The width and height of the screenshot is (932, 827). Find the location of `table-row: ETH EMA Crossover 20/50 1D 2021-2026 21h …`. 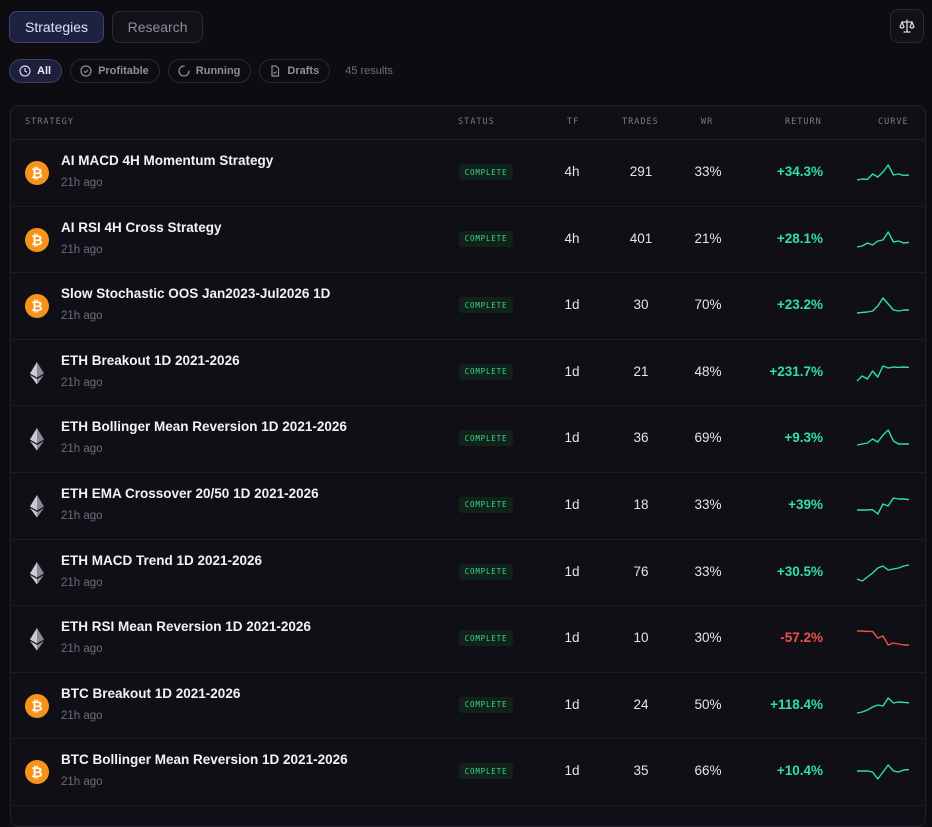

table-row: ETH EMA Crossover 20/50 1D 2021-2026 21h … is located at coordinates (468, 506).